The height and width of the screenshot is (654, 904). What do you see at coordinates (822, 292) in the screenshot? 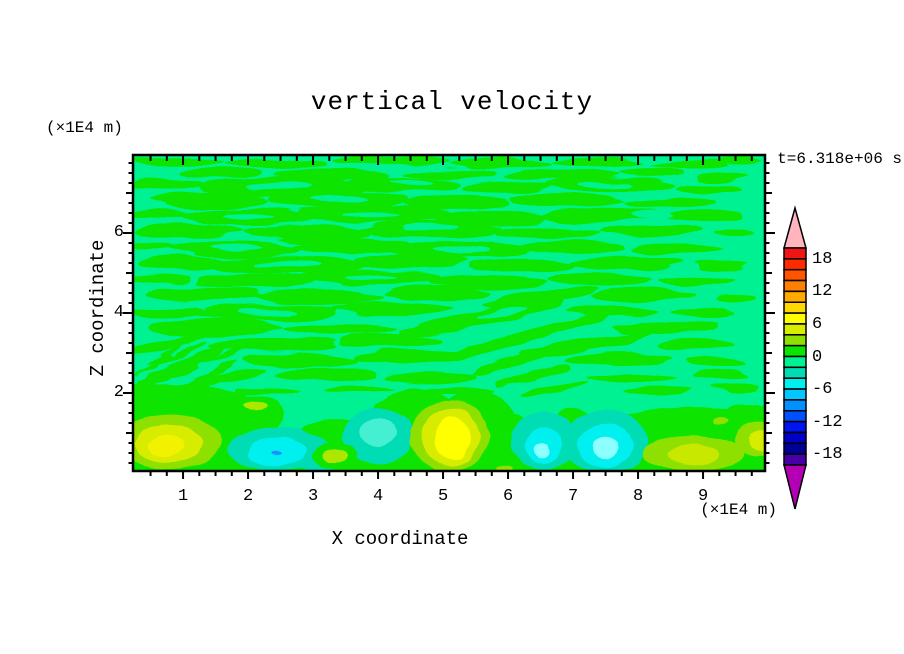
I see `colorbar-label: 12` at bounding box center [822, 292].